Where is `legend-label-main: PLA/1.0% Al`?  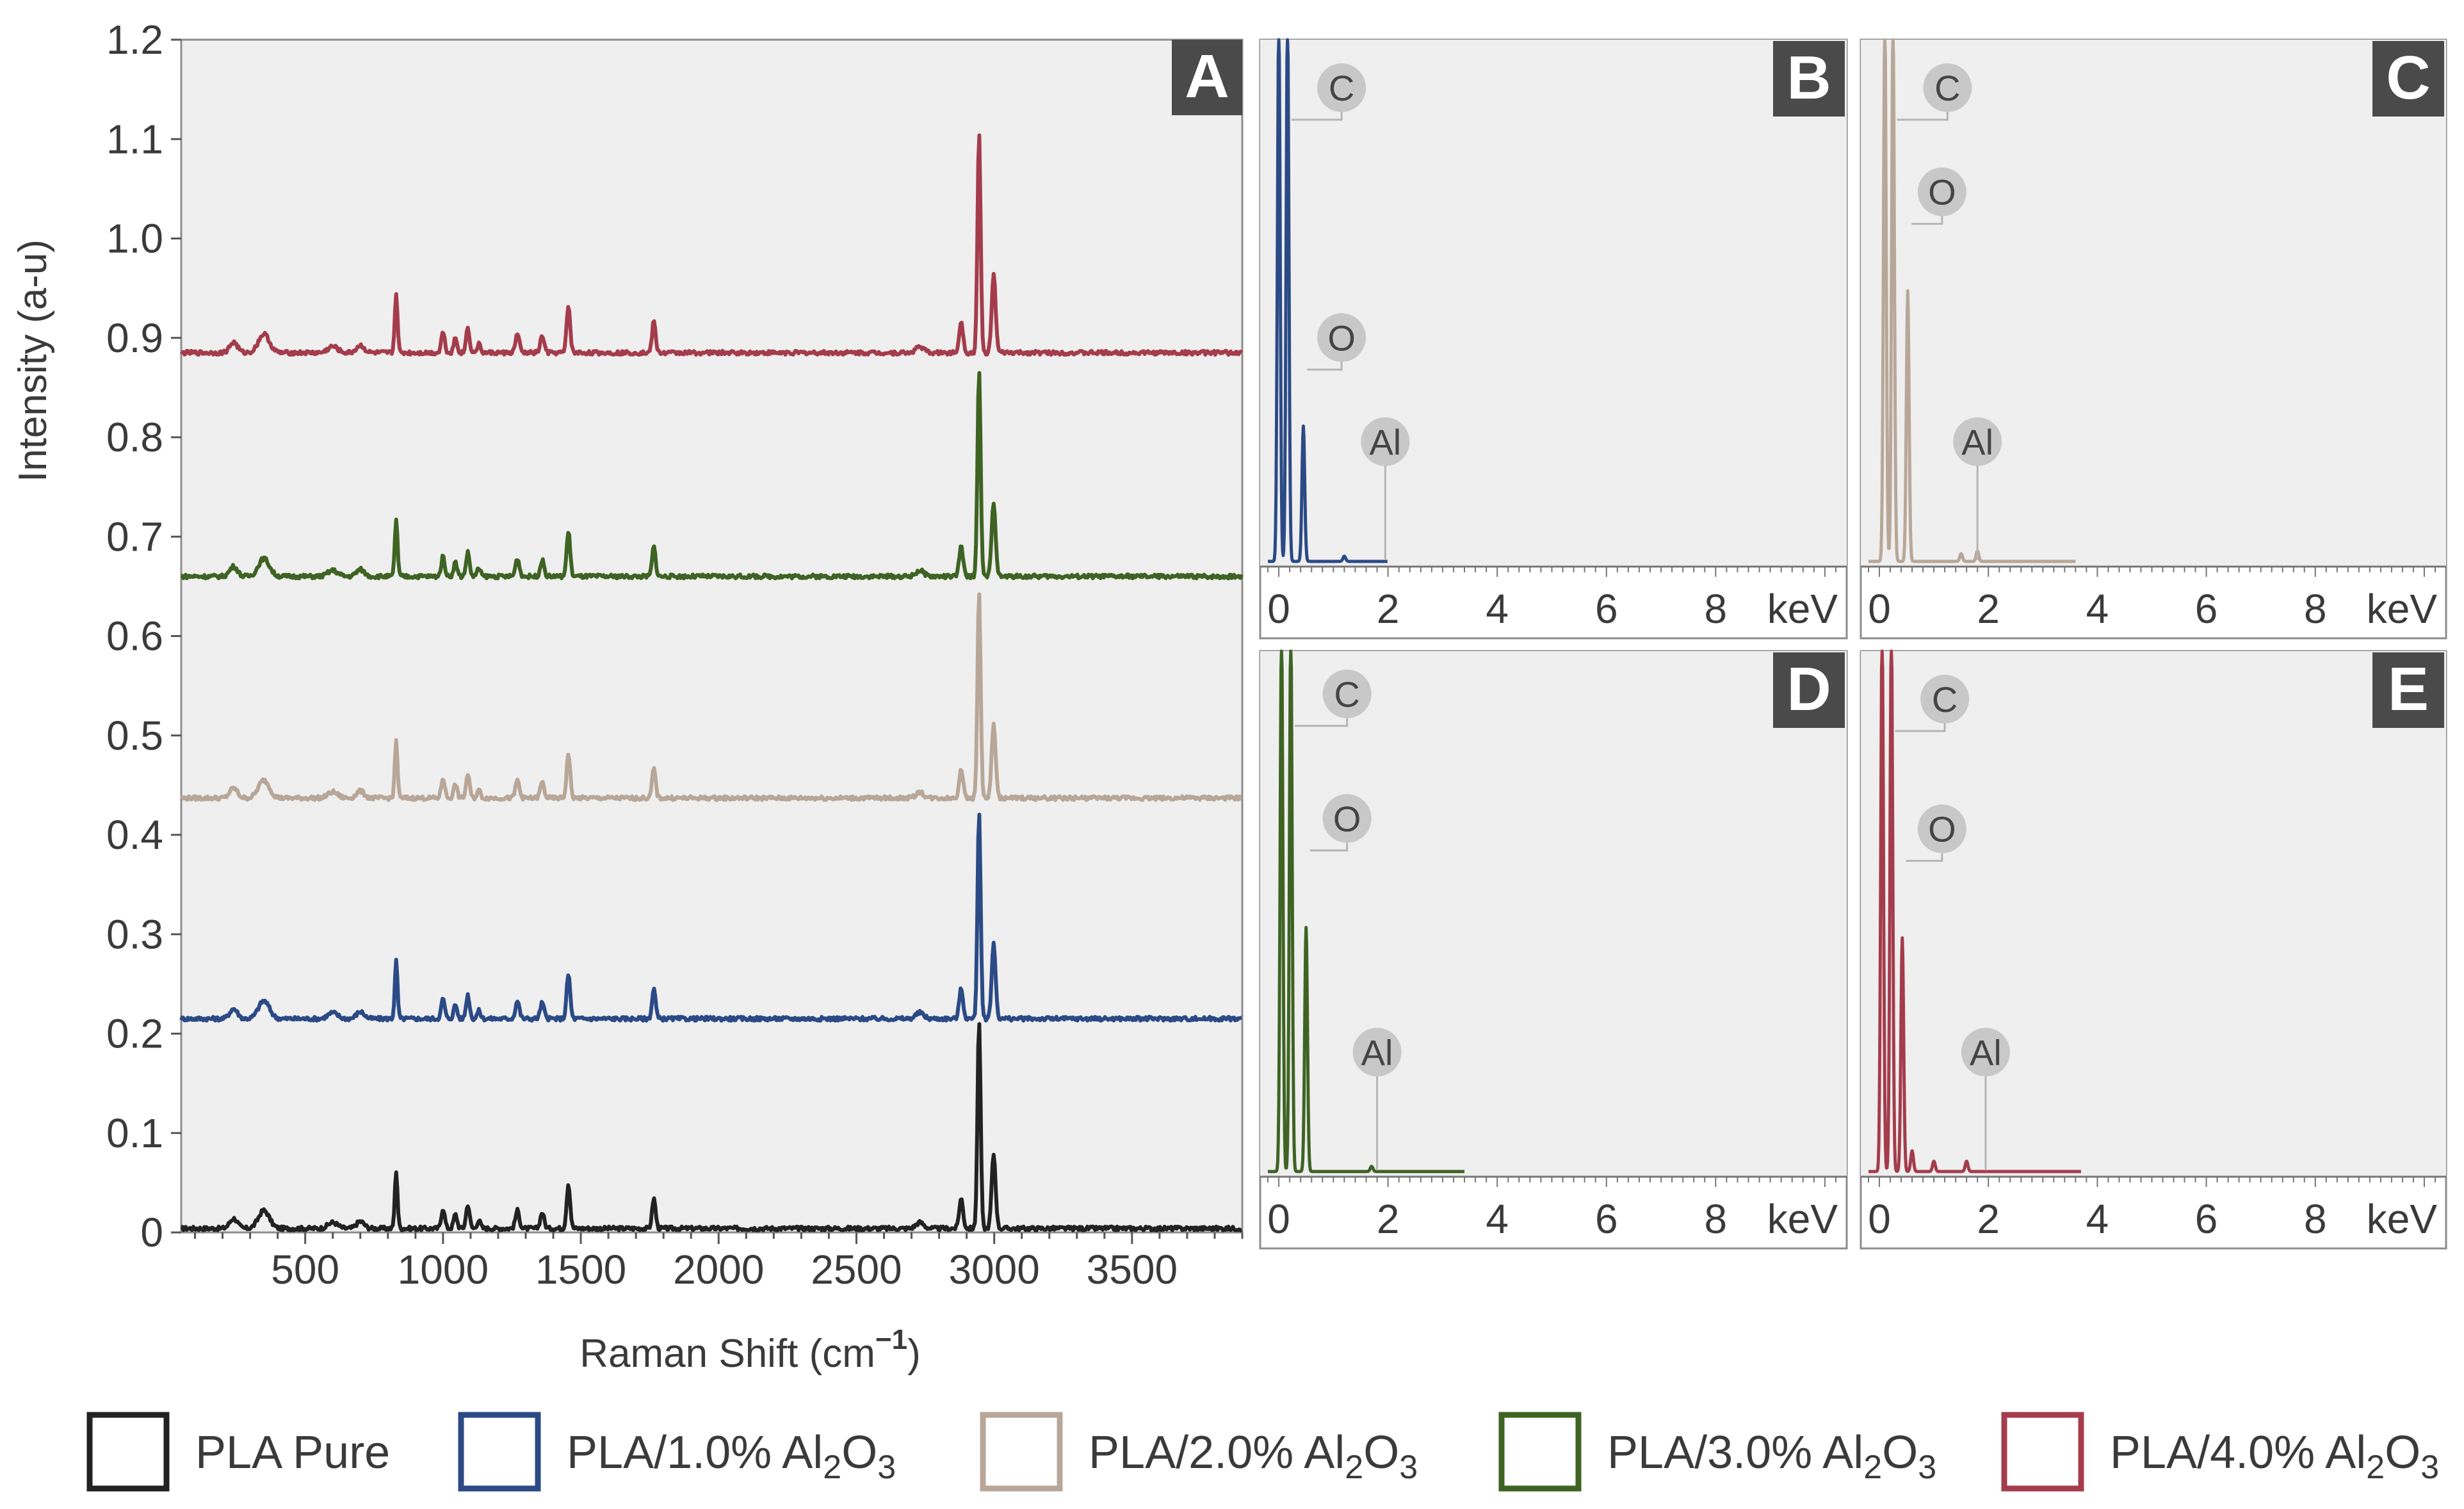 legend-label-main: PLA/1.0% Al is located at coordinates (695, 1453).